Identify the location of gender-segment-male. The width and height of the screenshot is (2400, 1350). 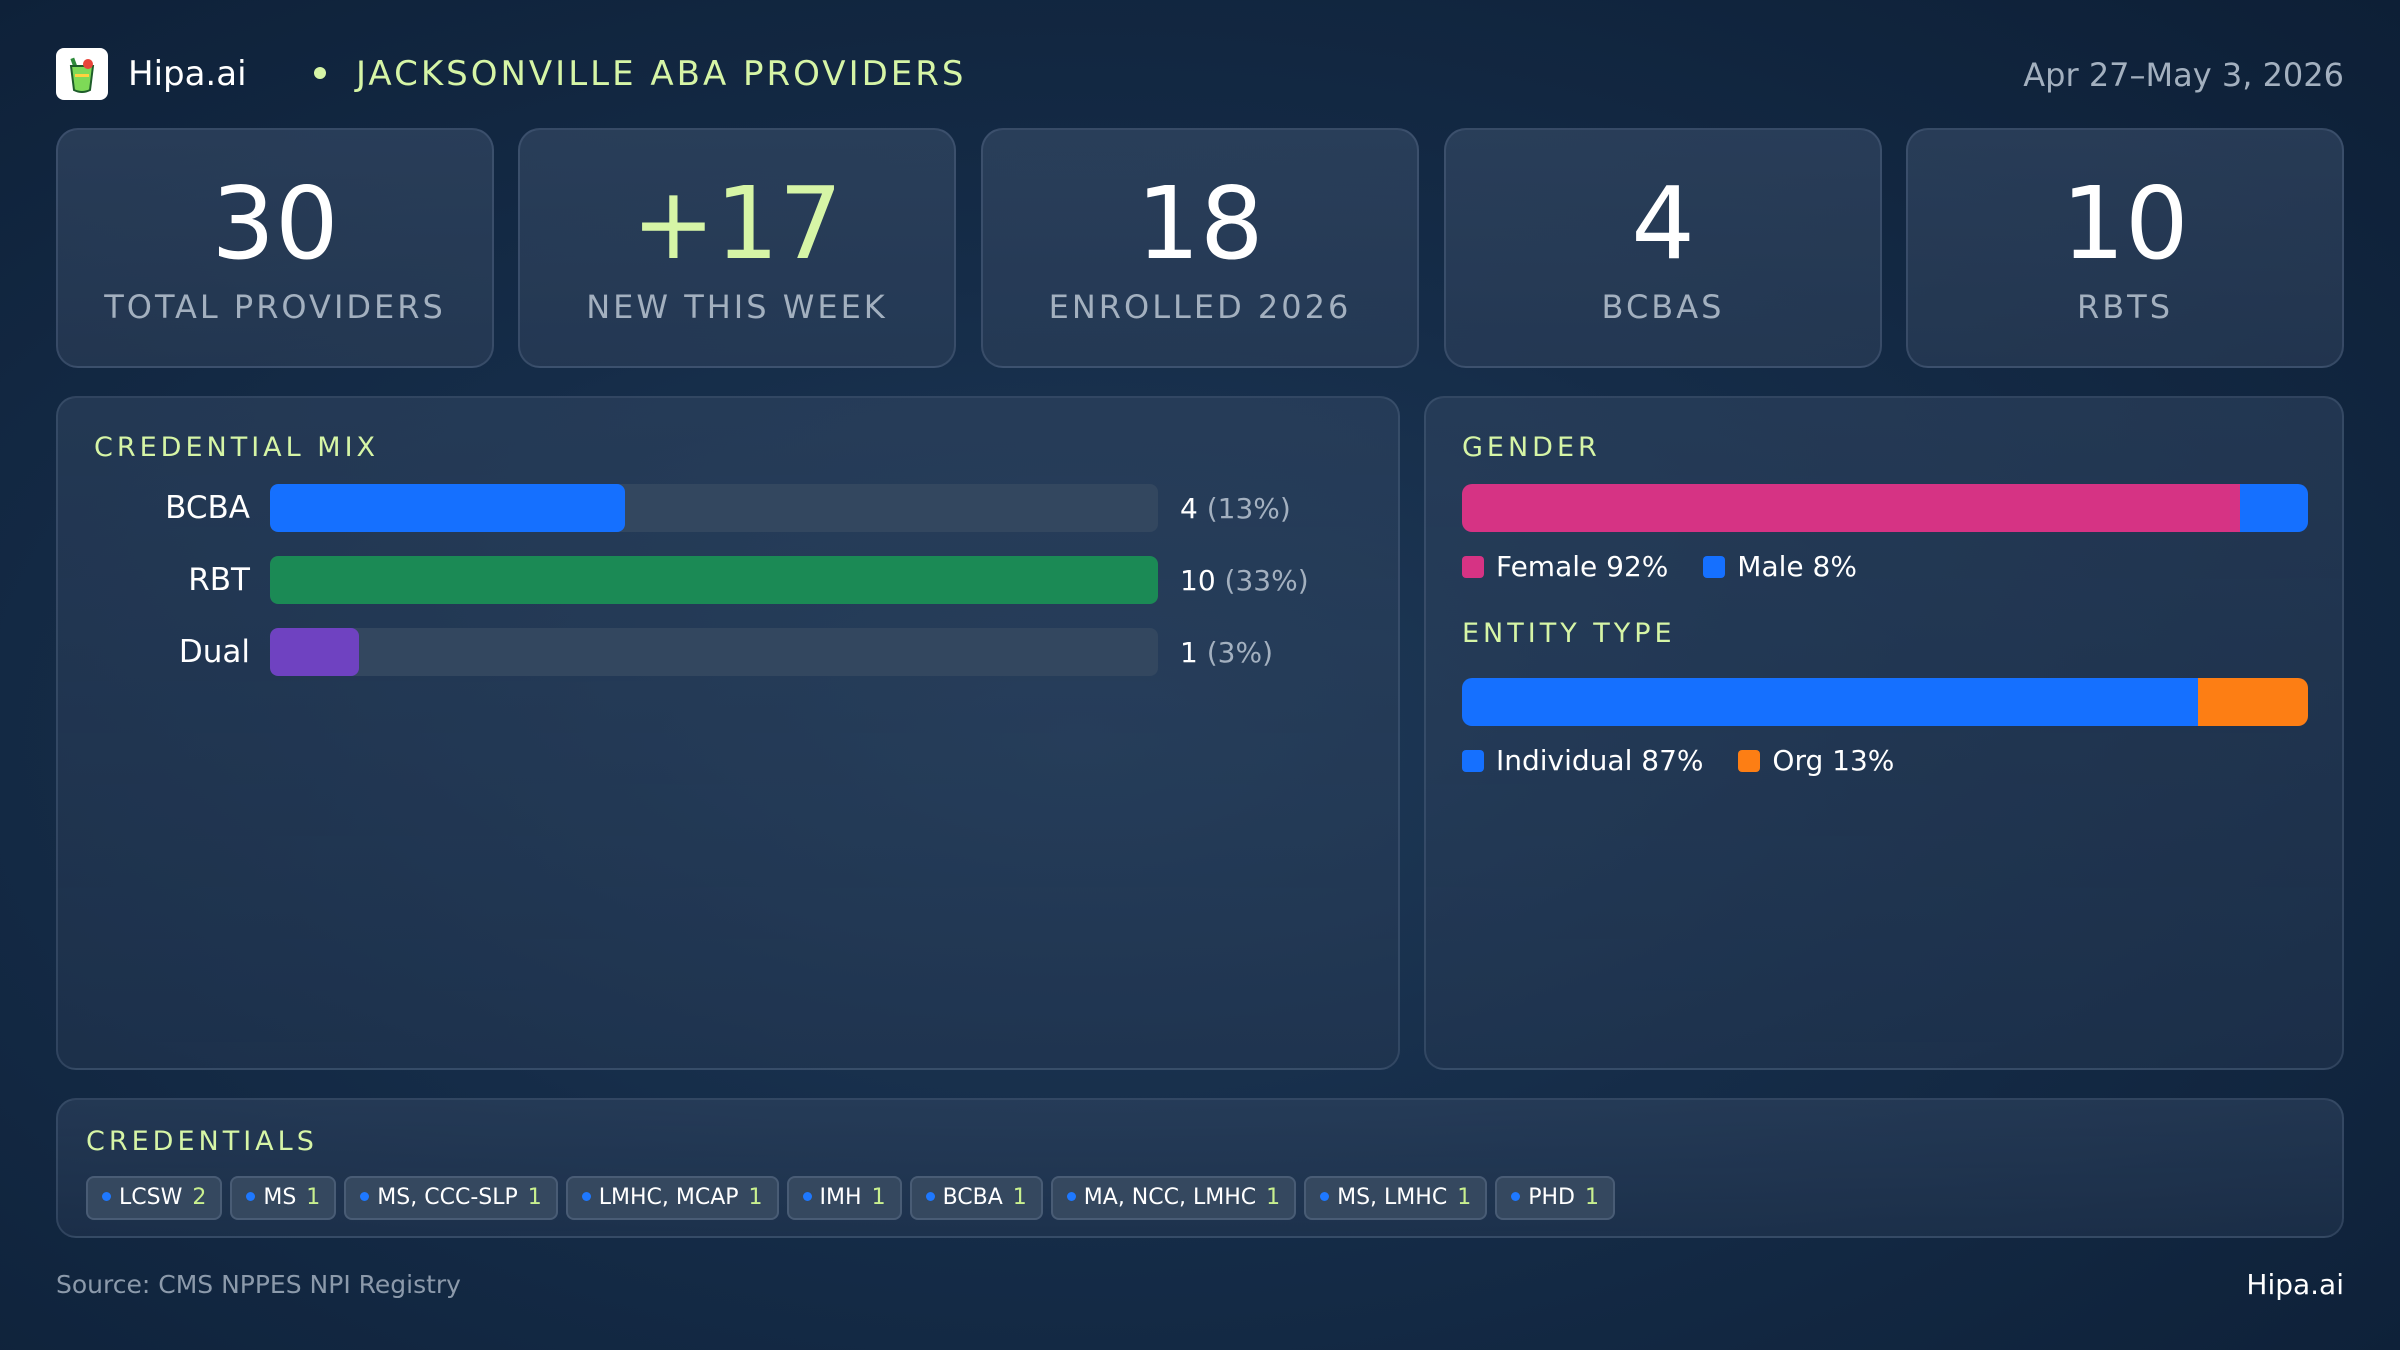
(2274, 508).